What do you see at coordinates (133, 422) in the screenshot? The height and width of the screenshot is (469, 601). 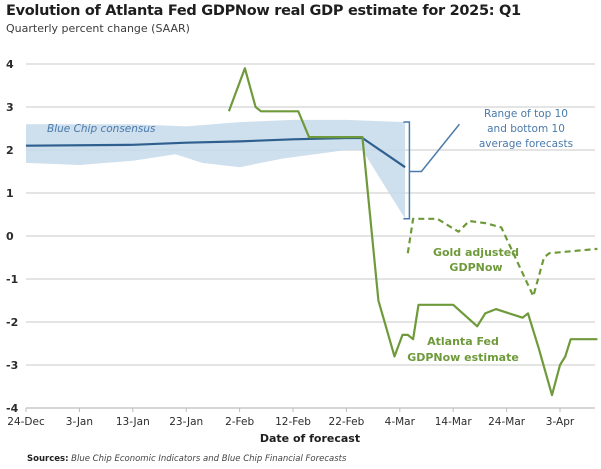 I see `x-tick-label: 13-Jan` at bounding box center [133, 422].